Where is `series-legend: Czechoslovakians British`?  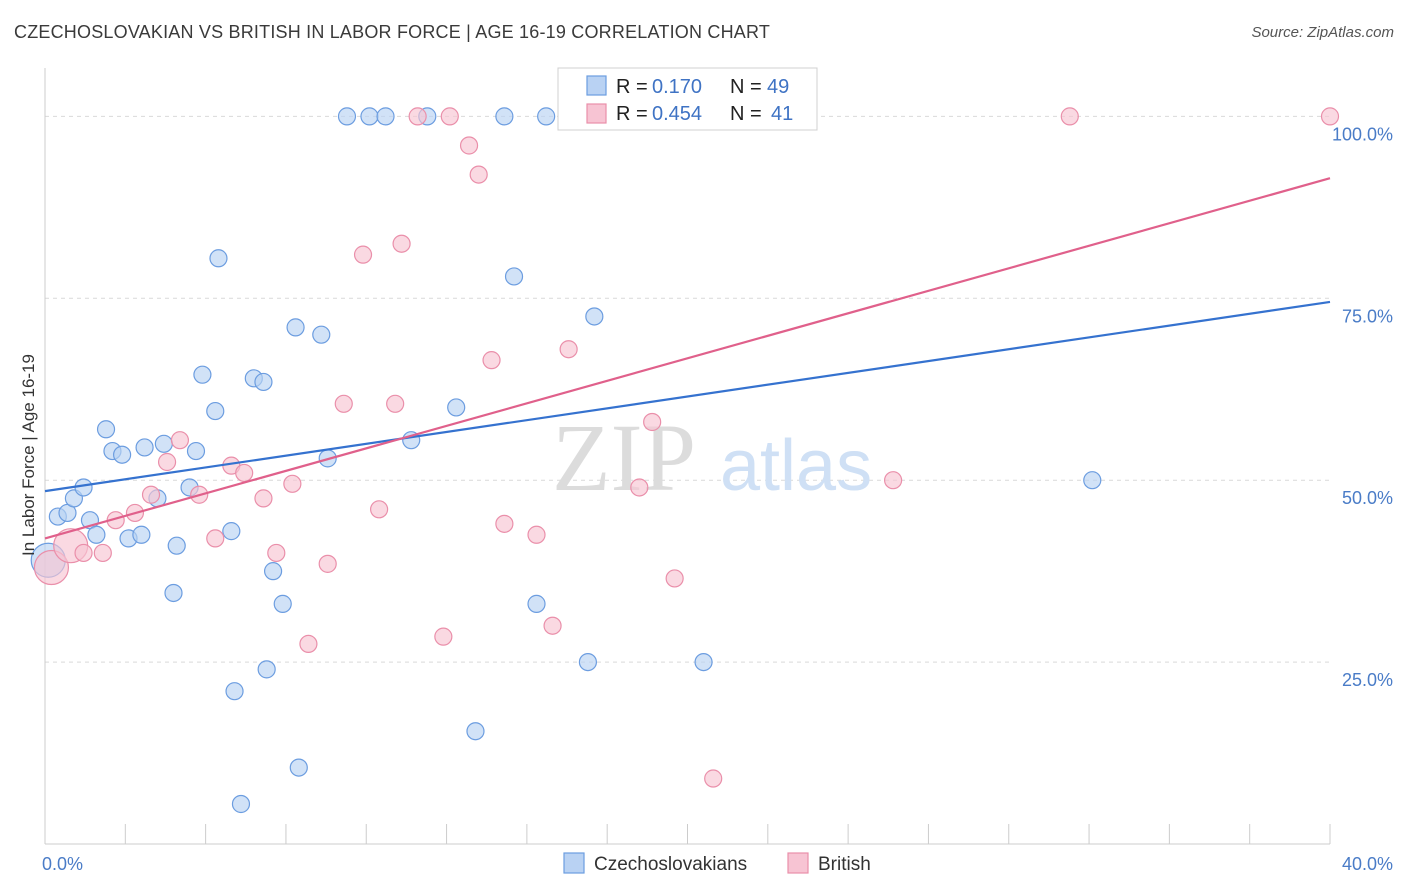
series-legend: Czechoslovakians British is located at coordinates (717, 863).